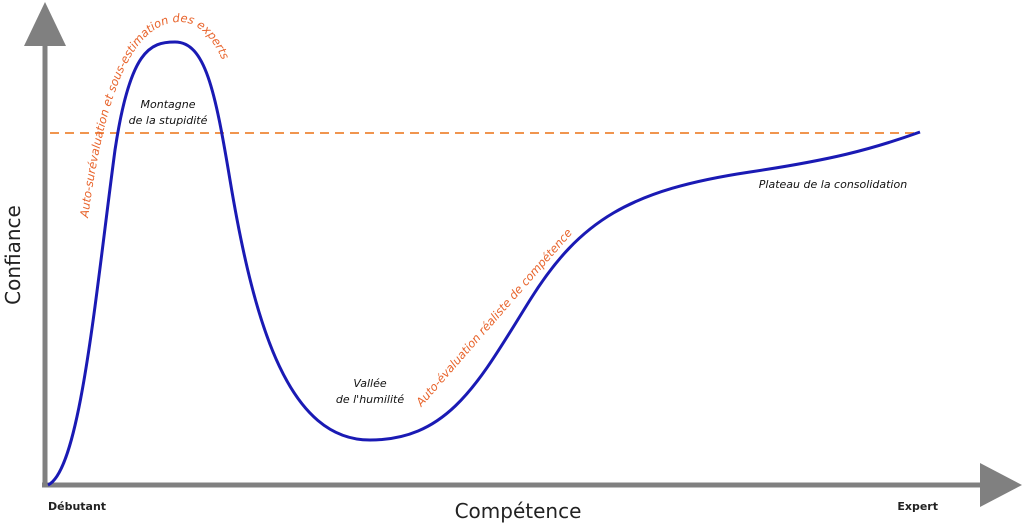  I want to click on plateau-label: Plateau de la consolidation, so click(833, 184).